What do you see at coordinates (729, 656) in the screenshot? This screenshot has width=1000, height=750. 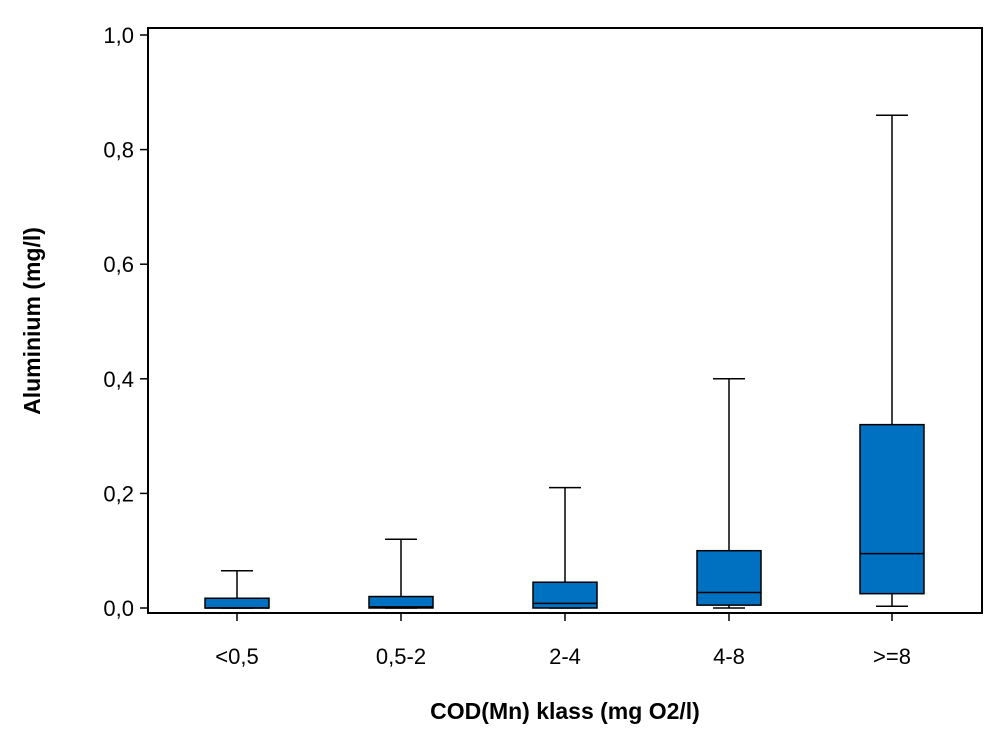 I see `x-tick-label: 4-8` at bounding box center [729, 656].